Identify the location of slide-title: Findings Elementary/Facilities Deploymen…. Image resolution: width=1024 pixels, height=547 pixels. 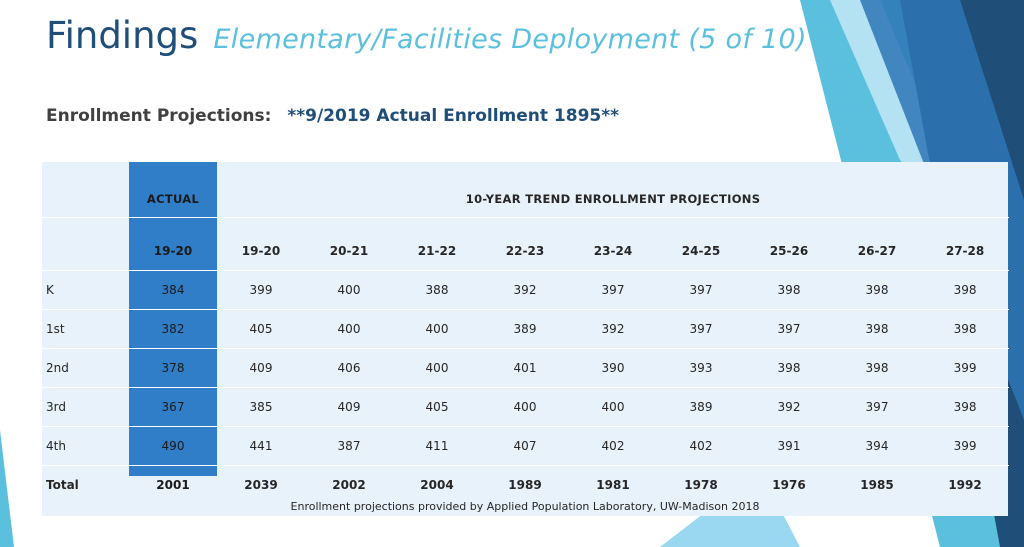
(426, 35).